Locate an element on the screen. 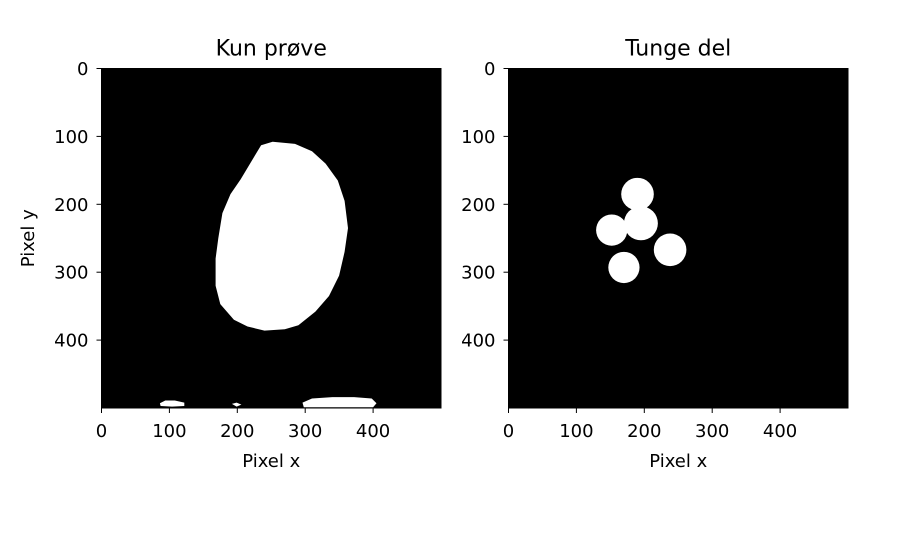  y-axis-label: Pixel y is located at coordinates (28, 238).